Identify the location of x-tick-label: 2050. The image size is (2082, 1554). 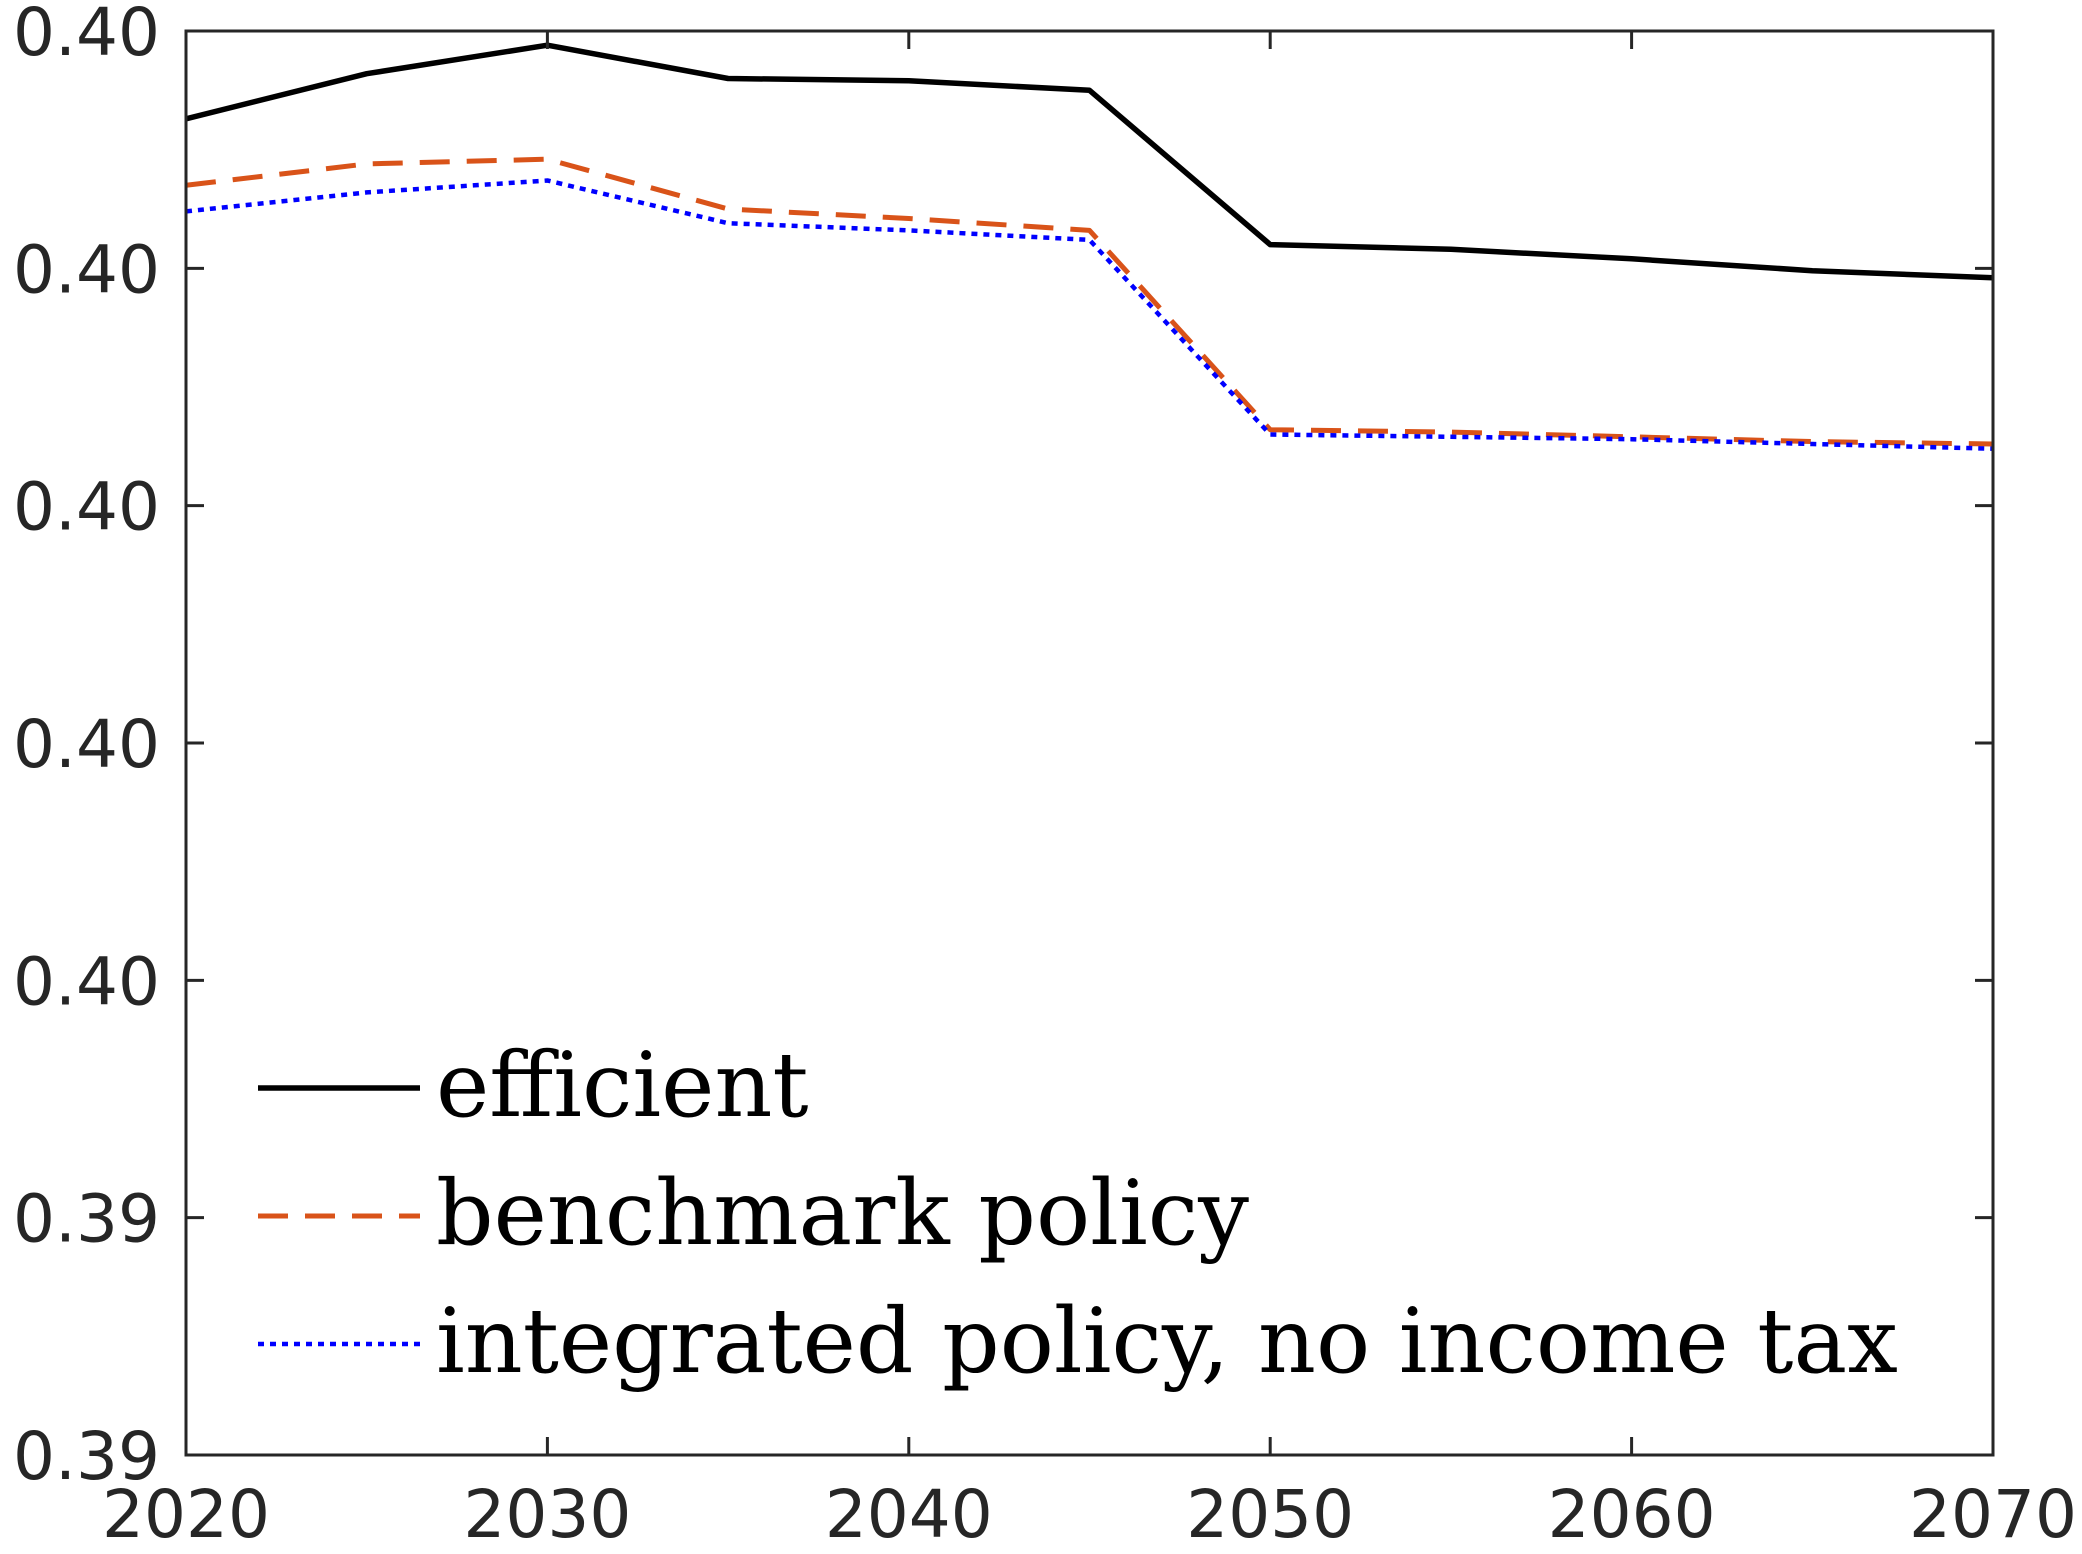
(1270, 1514).